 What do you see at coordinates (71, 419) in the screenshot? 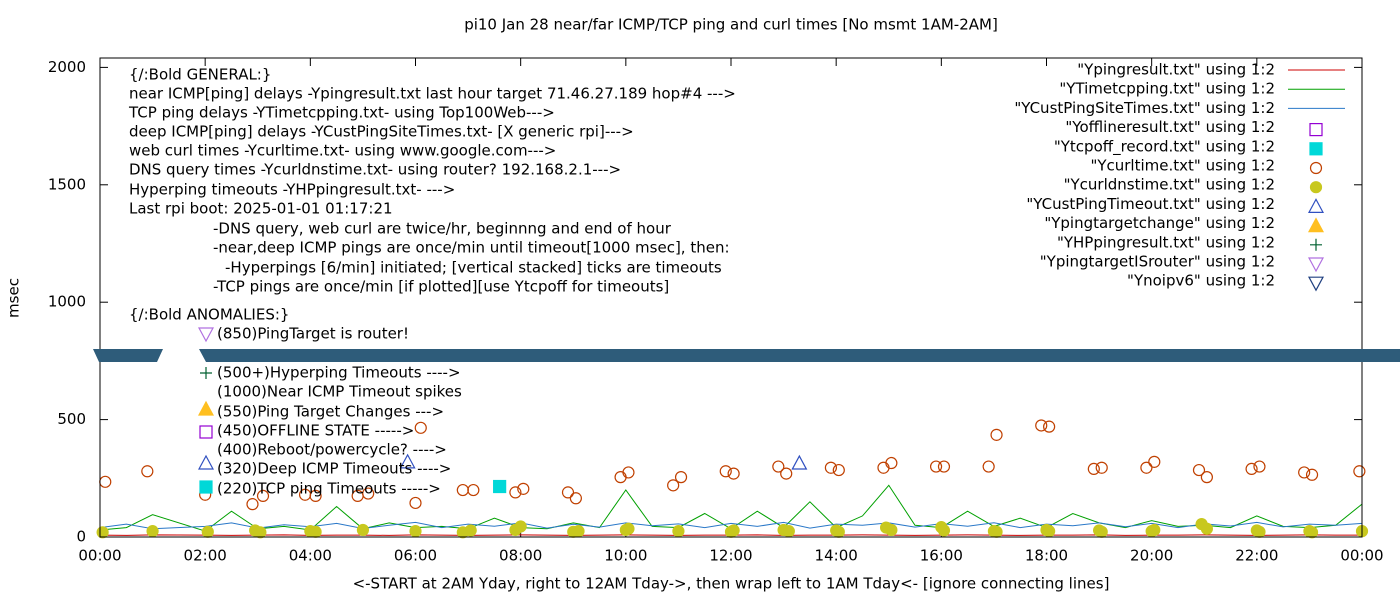
I see `y-tick-label: 500` at bounding box center [71, 419].